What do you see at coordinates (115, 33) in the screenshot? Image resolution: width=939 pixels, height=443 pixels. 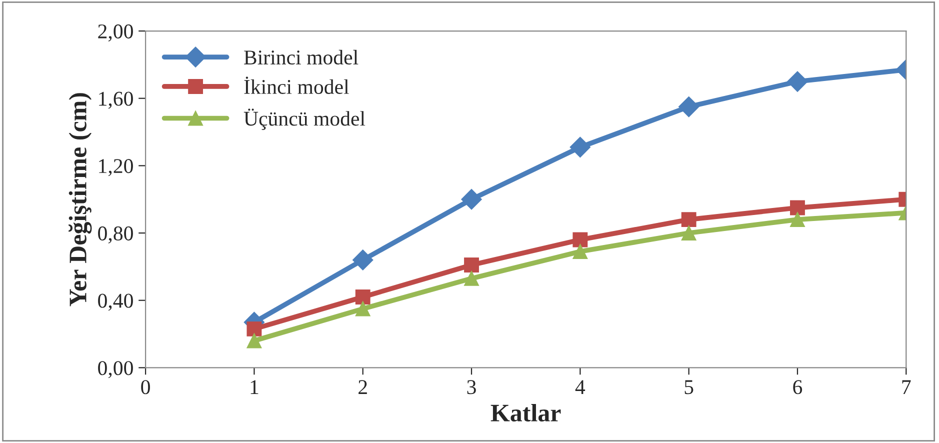 I see `y-tick-label: 2,00` at bounding box center [115, 33].